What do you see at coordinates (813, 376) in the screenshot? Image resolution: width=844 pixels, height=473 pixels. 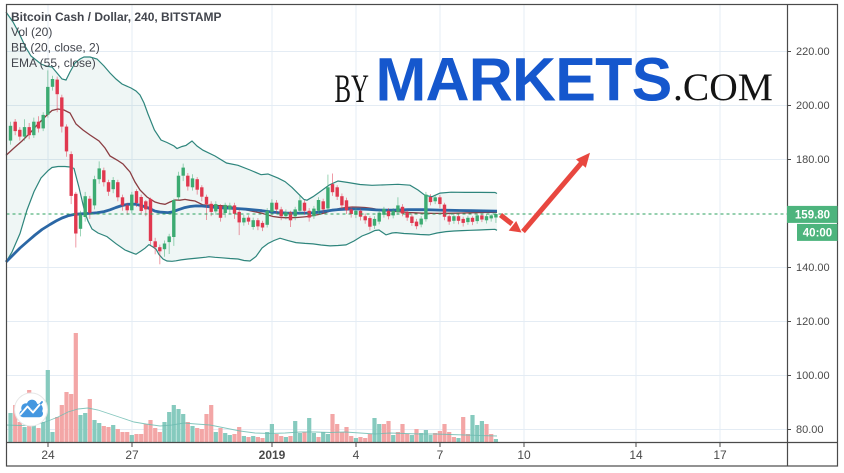 I see `svg-text: 100.00` at bounding box center [813, 376].